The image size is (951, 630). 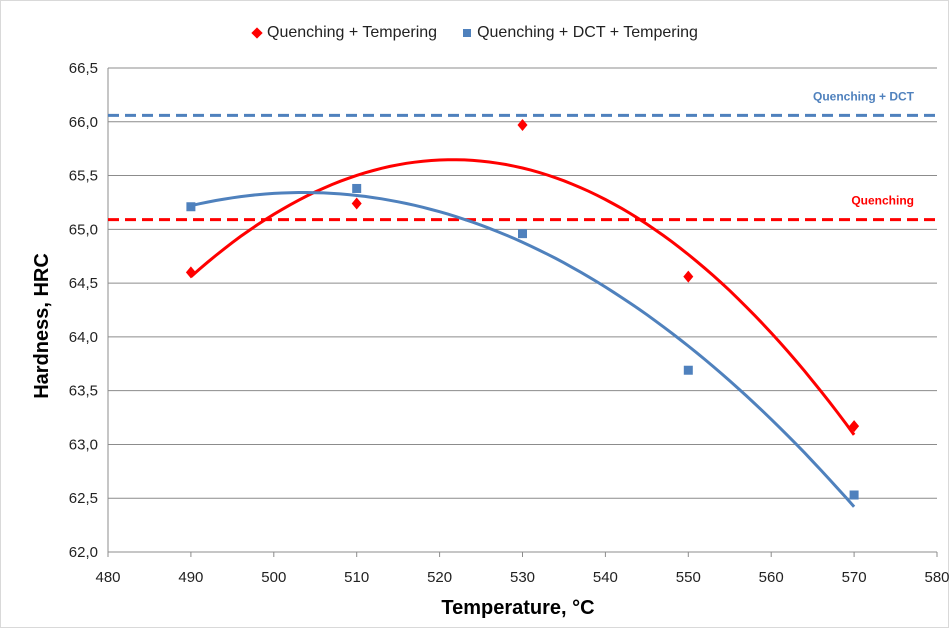 I want to click on y-tick-label: 63,0, so click(x=83, y=444).